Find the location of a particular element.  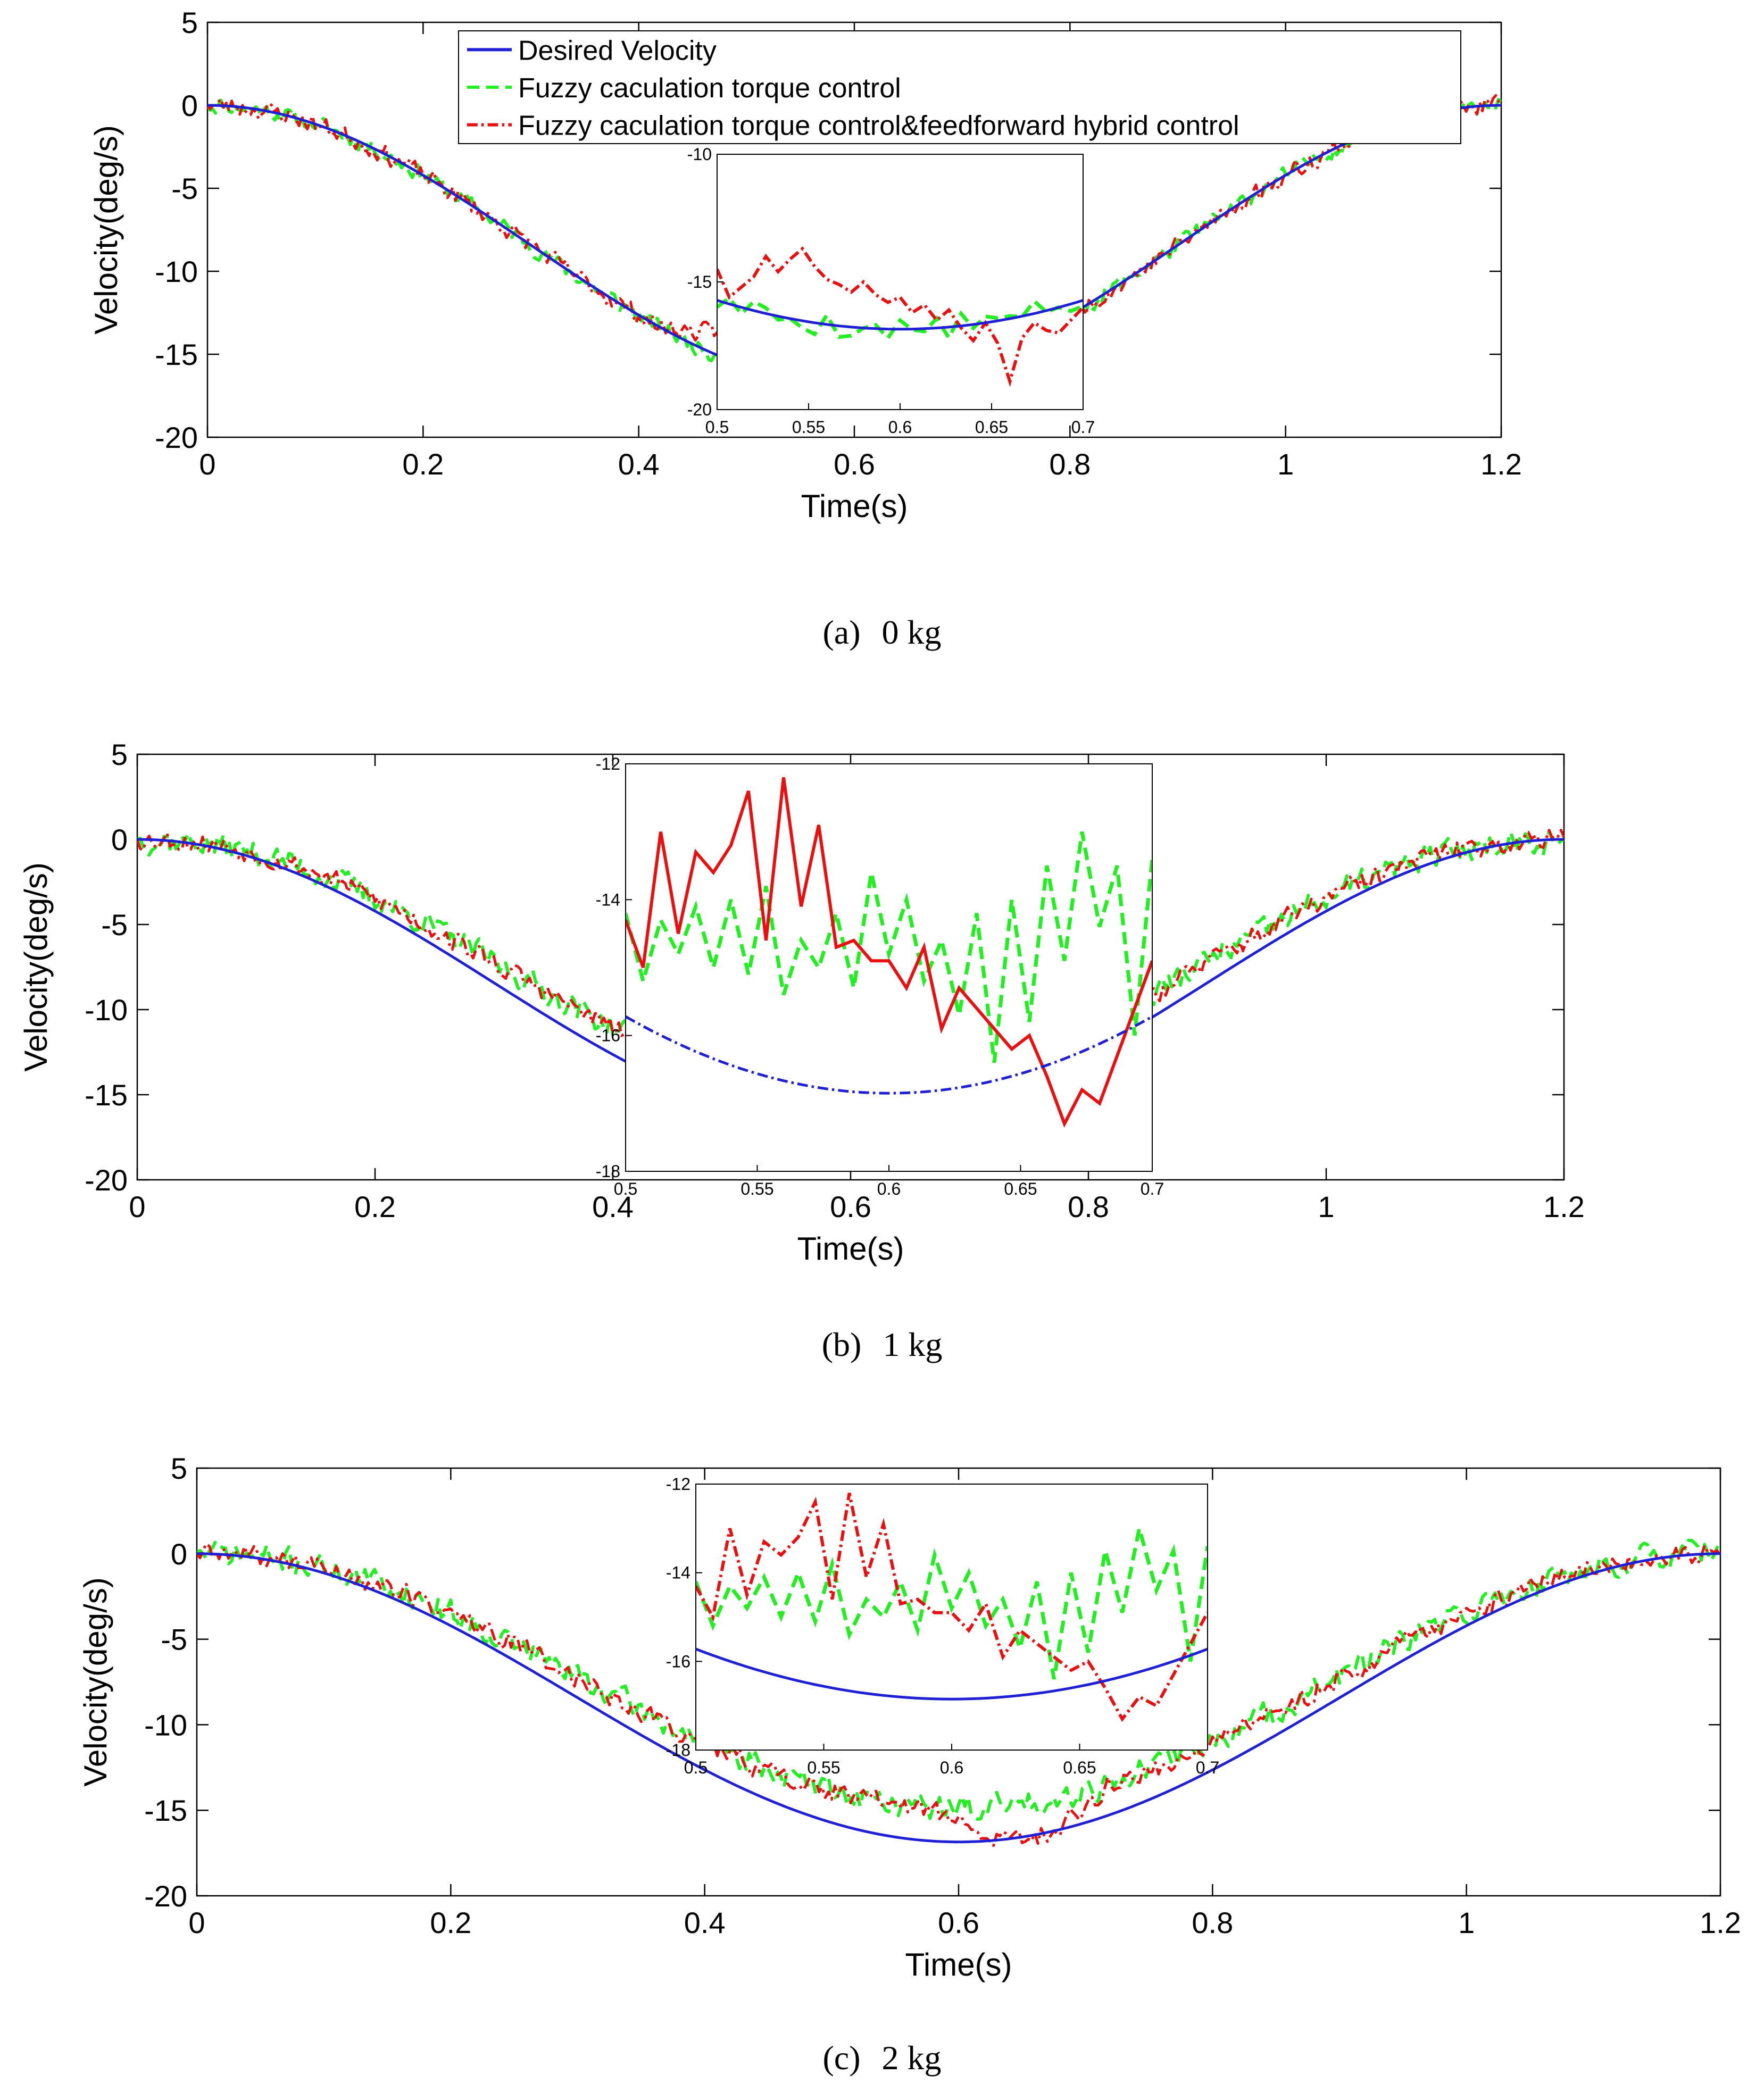

panel-caption: (a) 0 kg is located at coordinates (882, 632).